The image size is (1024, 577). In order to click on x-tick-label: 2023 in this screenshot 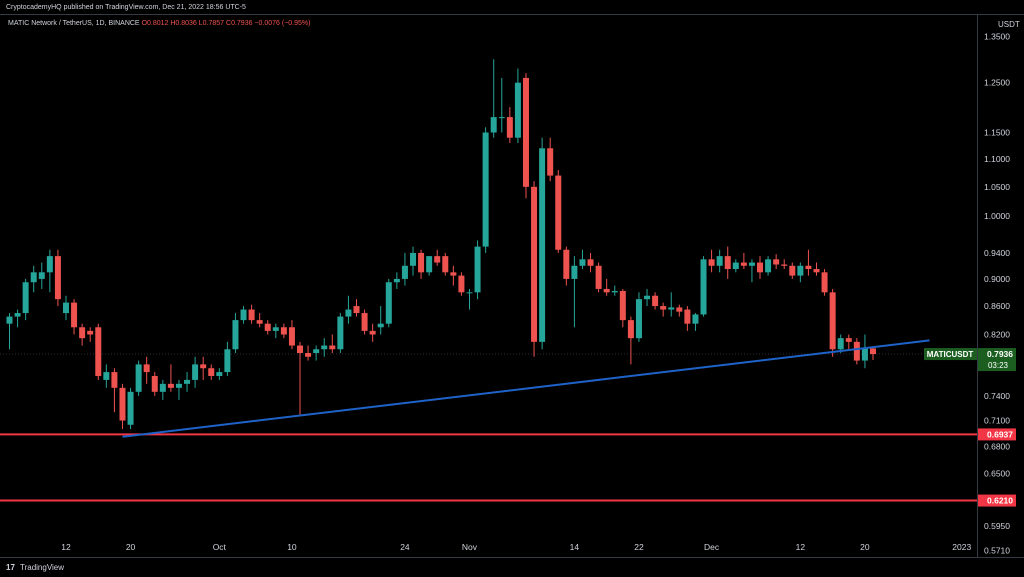, I will do `click(961, 547)`.